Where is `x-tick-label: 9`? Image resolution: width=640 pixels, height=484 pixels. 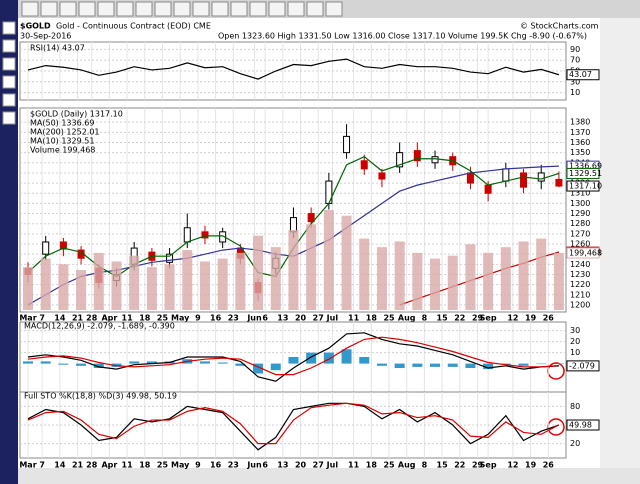 x-tick-label: 9 is located at coordinates (198, 318).